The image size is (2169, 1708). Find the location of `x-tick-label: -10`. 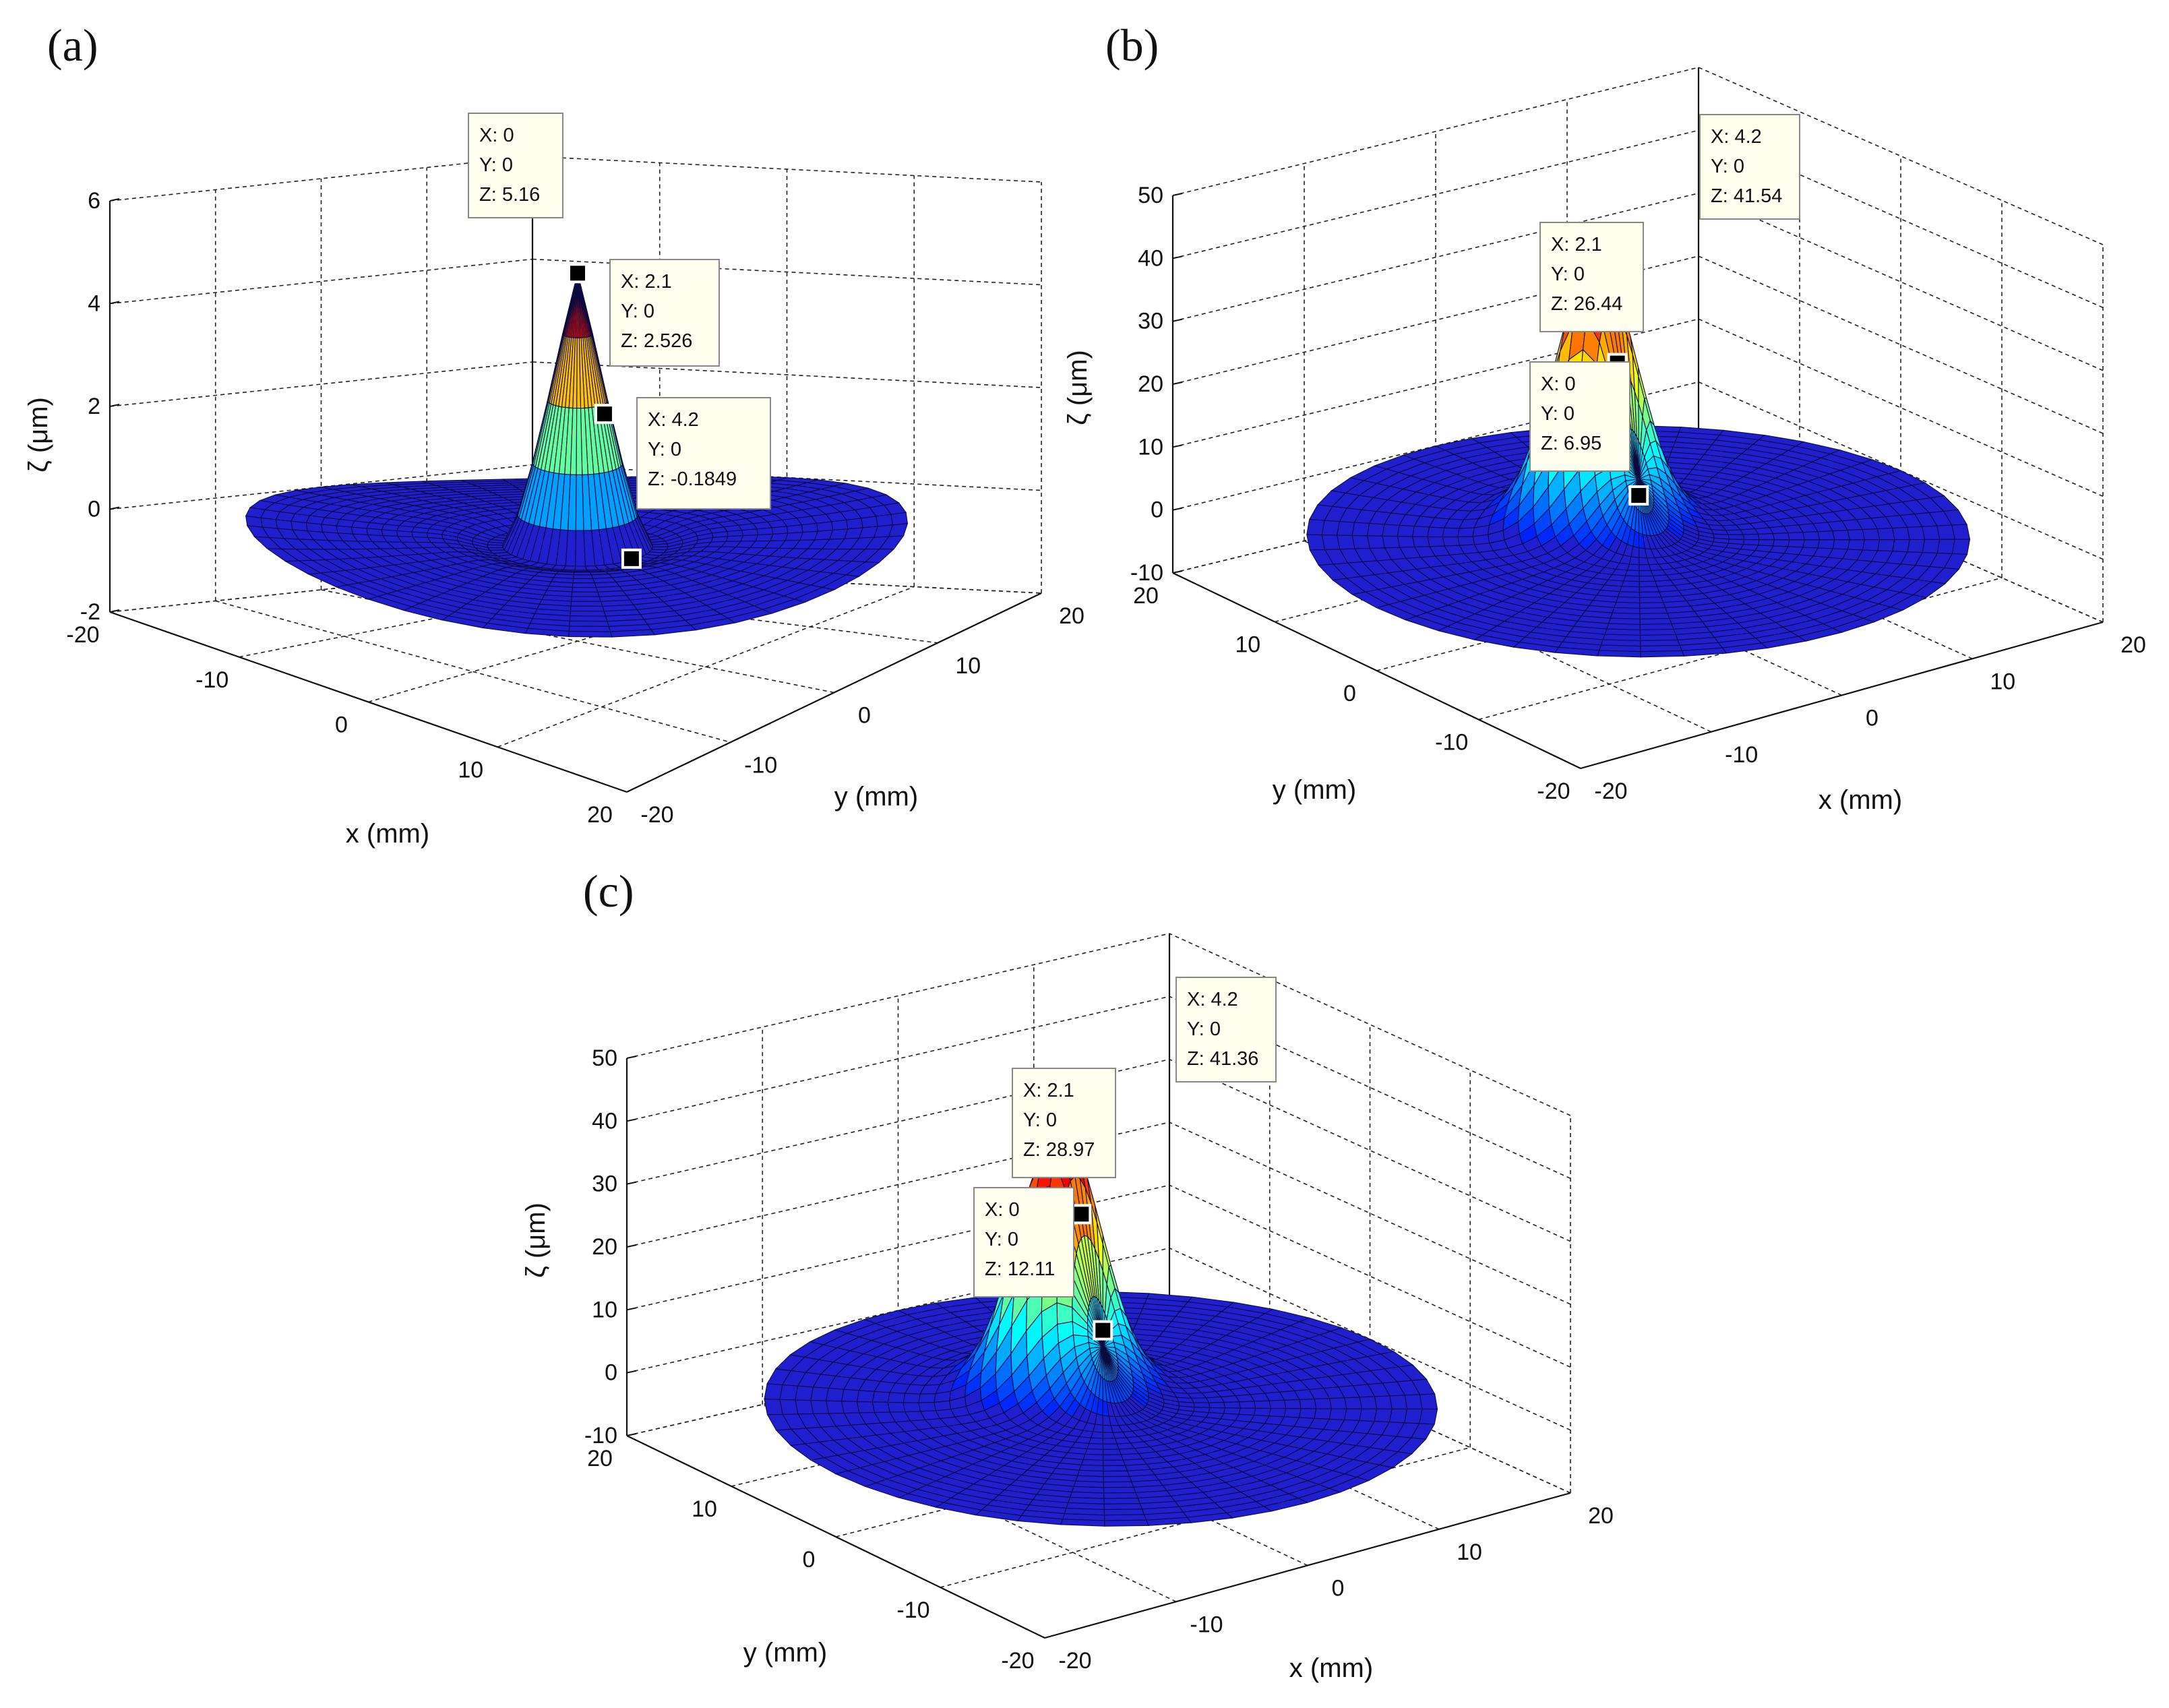

x-tick-label: -10 is located at coordinates (211, 680).